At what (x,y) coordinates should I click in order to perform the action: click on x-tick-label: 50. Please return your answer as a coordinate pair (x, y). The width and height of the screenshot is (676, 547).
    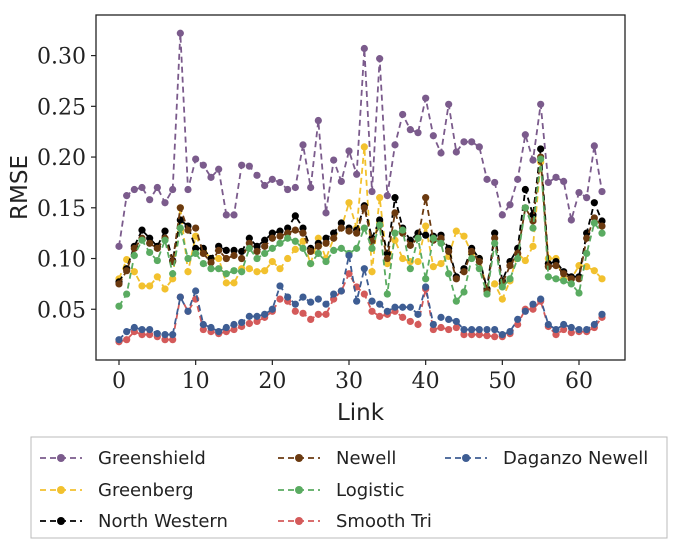
    Looking at the image, I should click on (502, 381).